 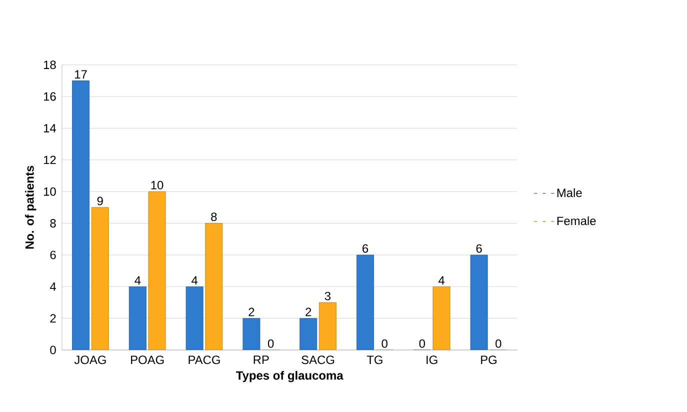 I want to click on data-label: 10, so click(x=157, y=185).